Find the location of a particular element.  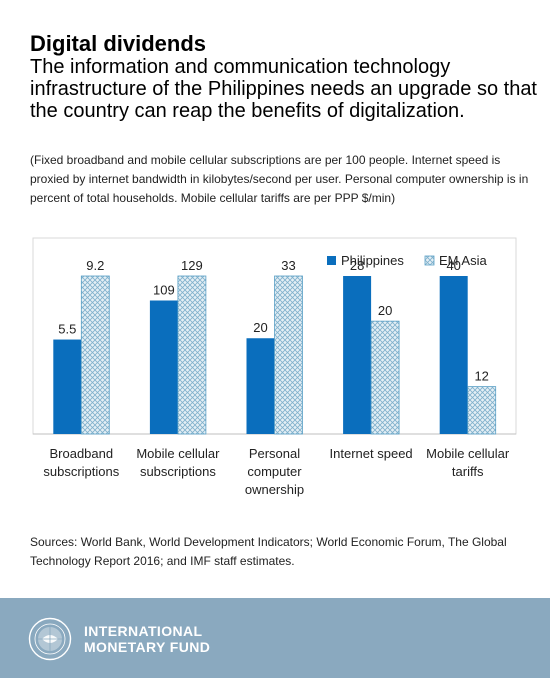

category-label: Internet speed is located at coordinates (371, 453).